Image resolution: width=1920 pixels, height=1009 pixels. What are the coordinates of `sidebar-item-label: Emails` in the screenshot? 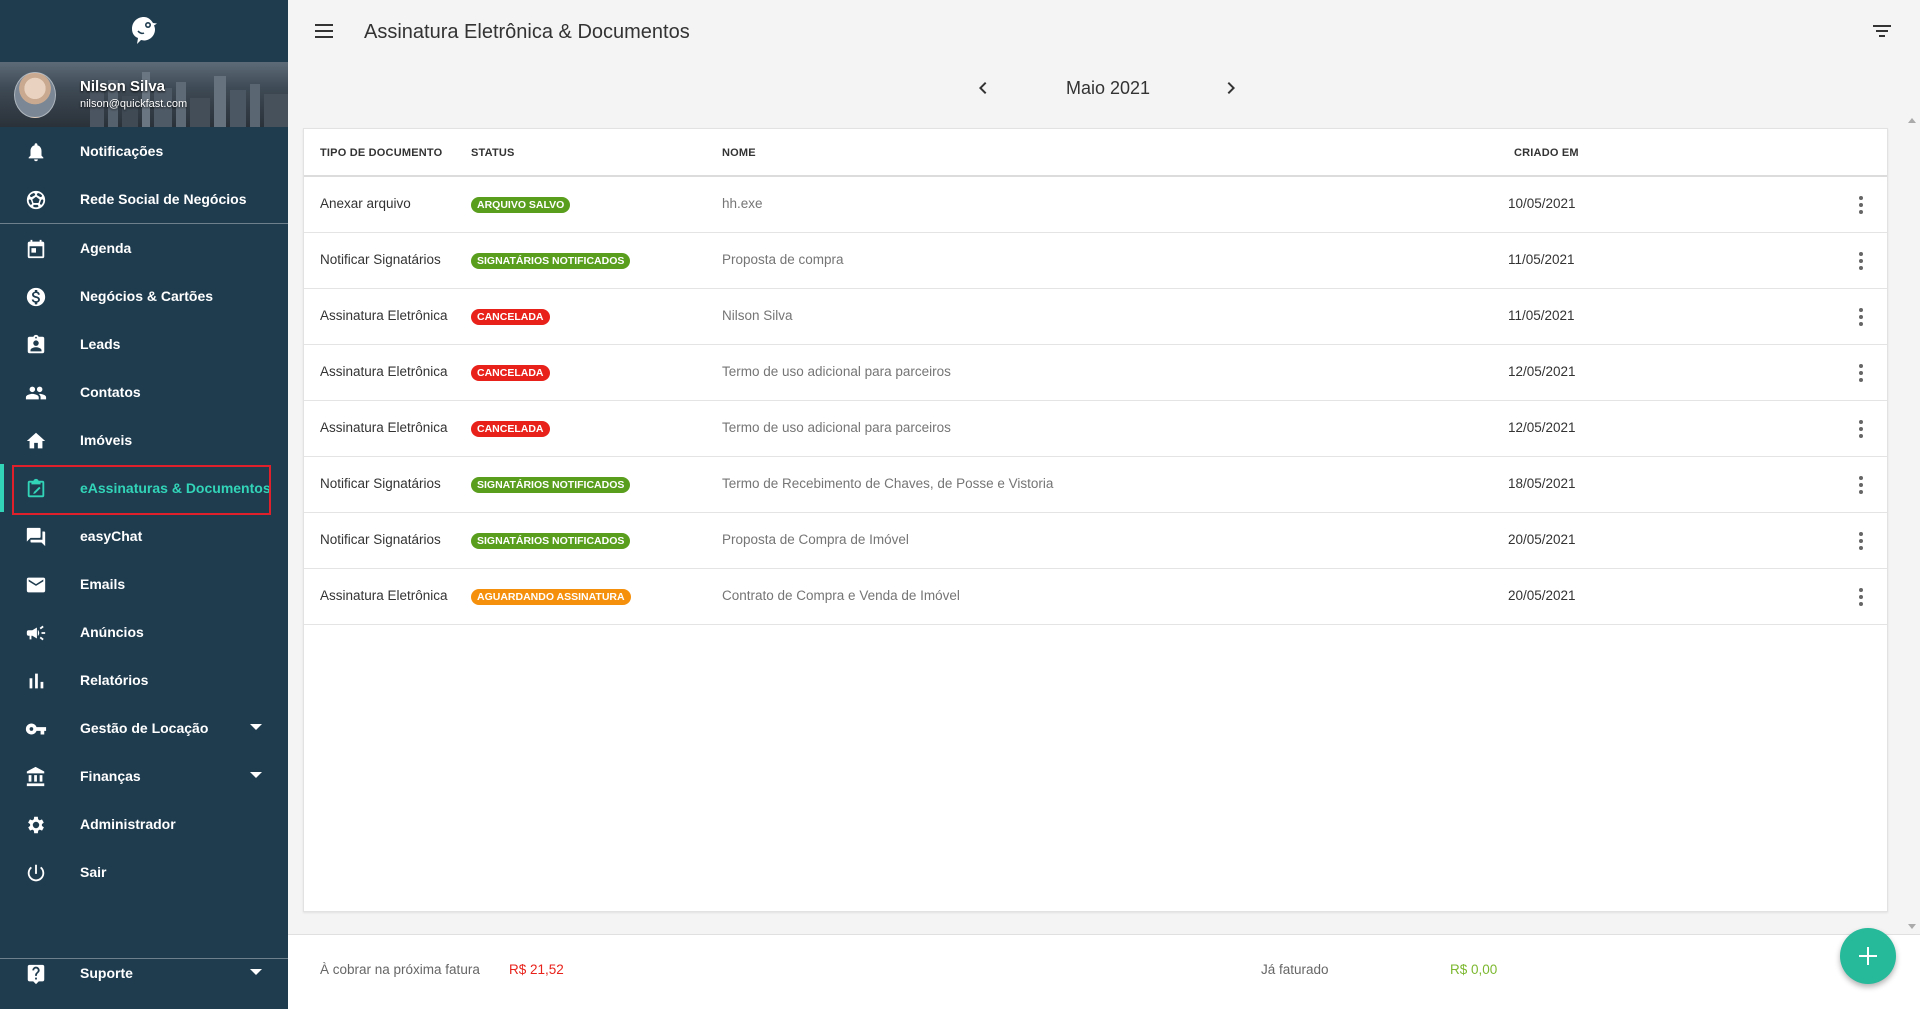 It's located at (103, 584).